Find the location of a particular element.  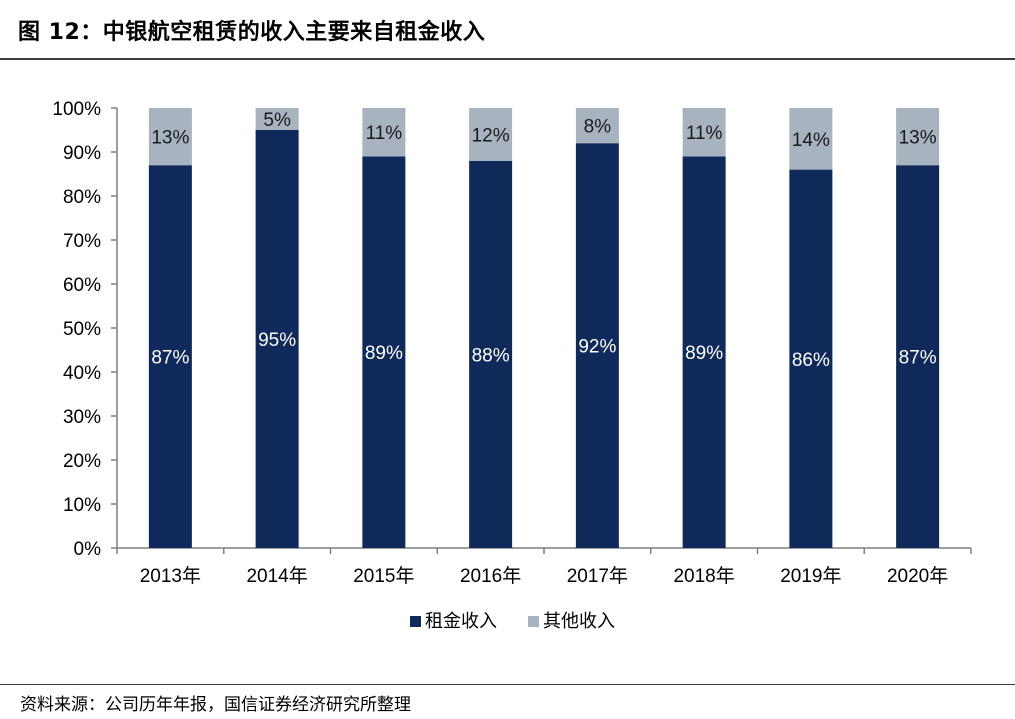

data-label-rent: 92% is located at coordinates (597, 347).